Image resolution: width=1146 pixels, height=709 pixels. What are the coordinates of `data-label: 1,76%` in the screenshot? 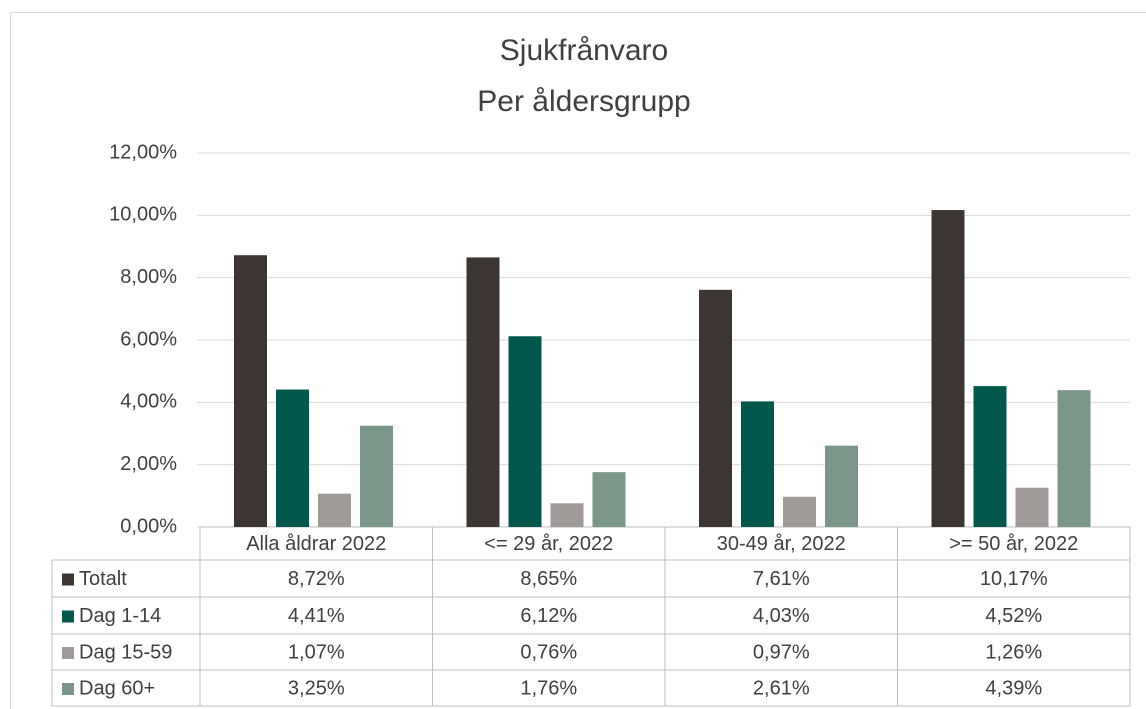 It's located at (548, 688).